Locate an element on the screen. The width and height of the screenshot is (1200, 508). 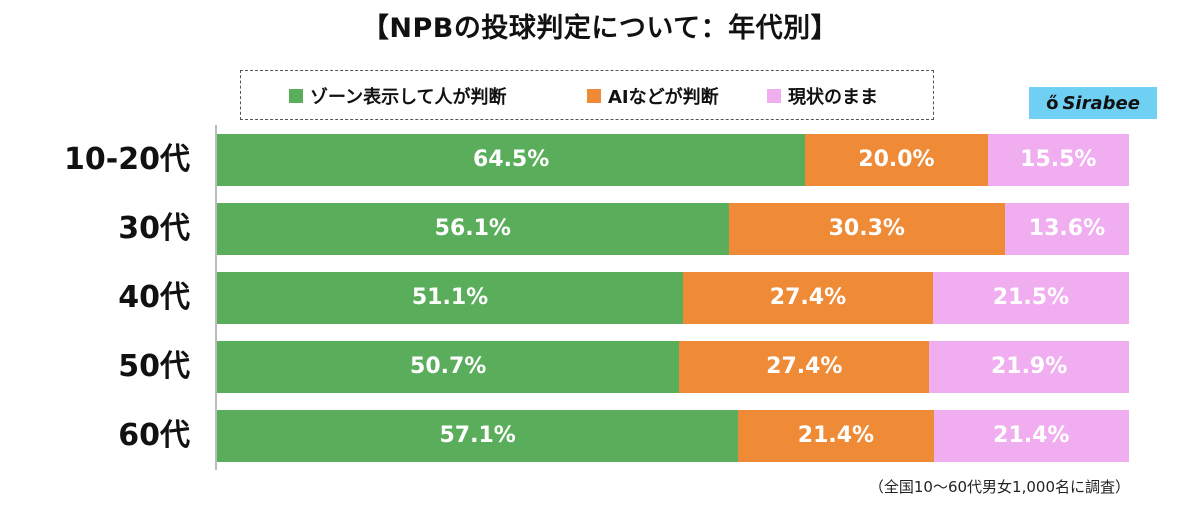
bar-segment-human: 51.1% is located at coordinates (450, 298).